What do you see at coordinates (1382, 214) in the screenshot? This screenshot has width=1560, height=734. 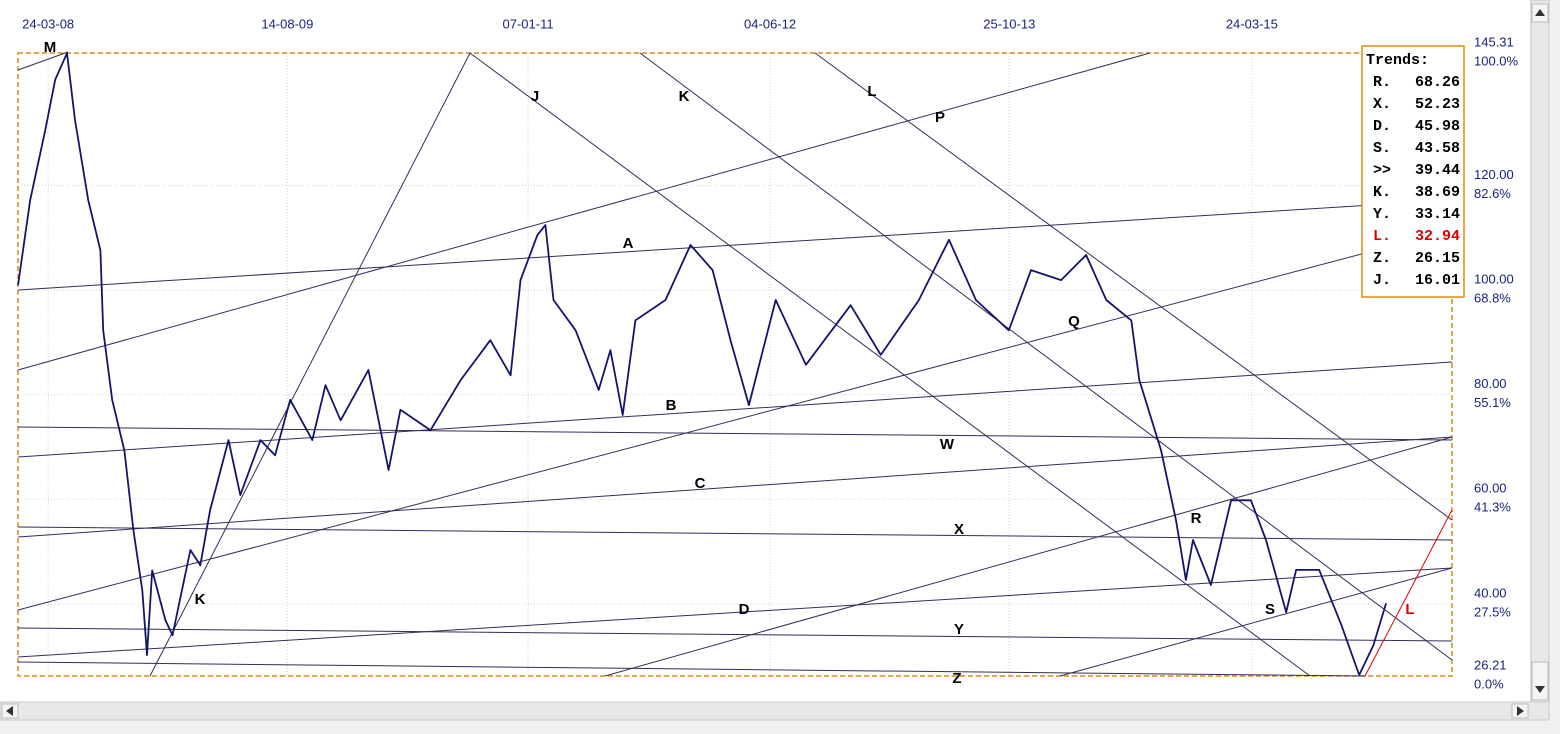 I see `trend-name: Y.` at bounding box center [1382, 214].